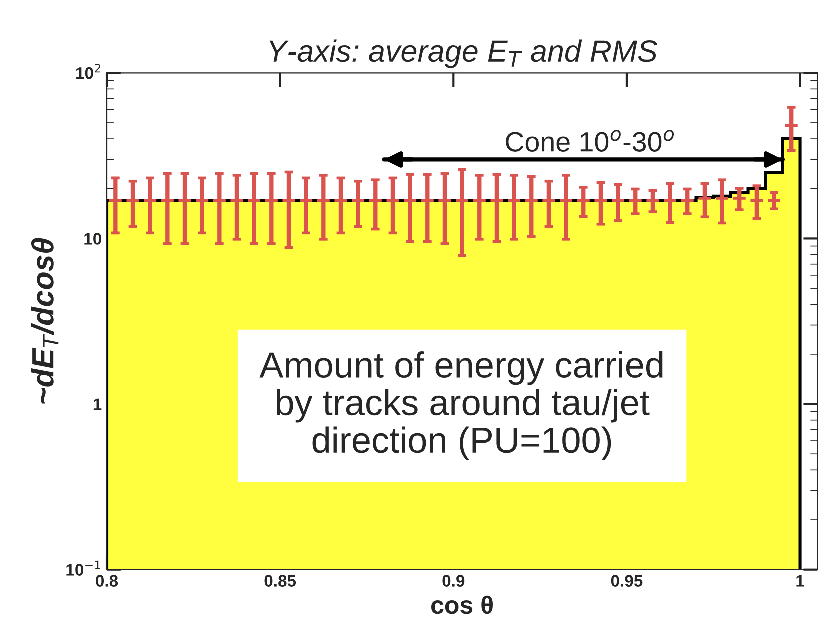  Describe the element at coordinates (107, 581) in the screenshot. I see `x-tick-label: 0.8` at that location.